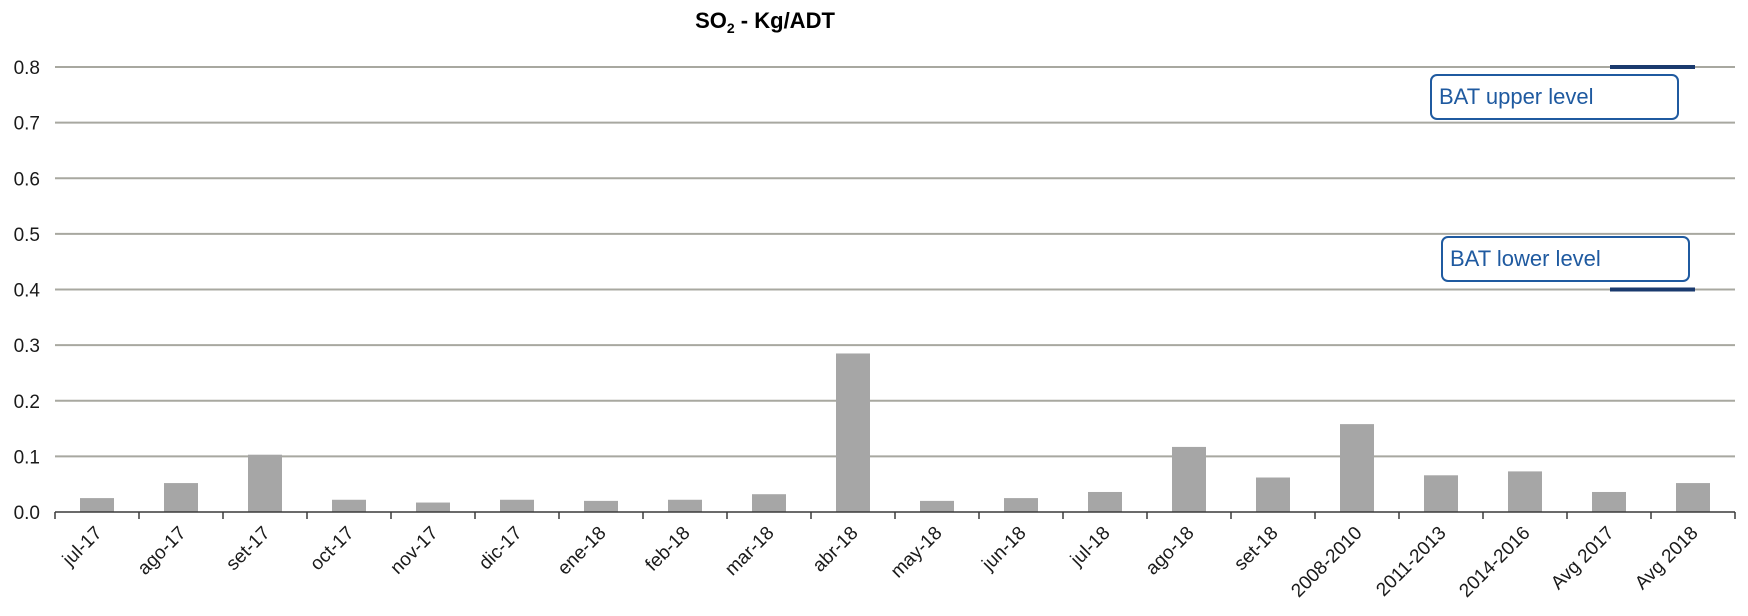  I want to click on x-tick-label: Avg 2018, so click(1666, 558).